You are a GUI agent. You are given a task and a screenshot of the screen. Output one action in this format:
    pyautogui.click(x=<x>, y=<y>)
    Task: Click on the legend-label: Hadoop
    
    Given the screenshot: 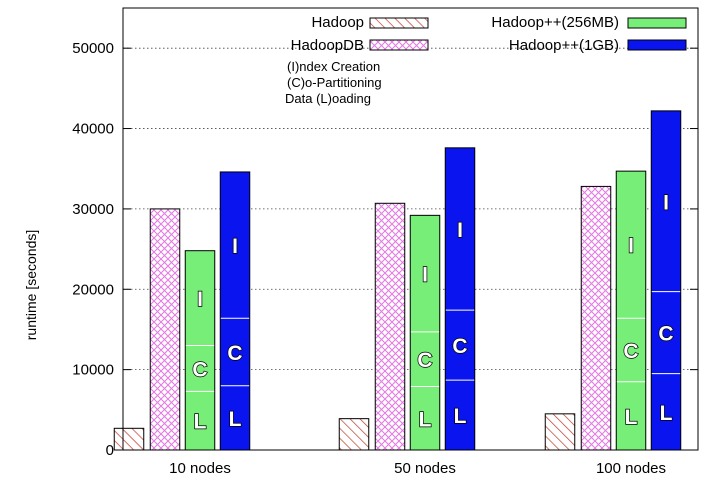 What is the action you would take?
    pyautogui.click(x=337, y=22)
    